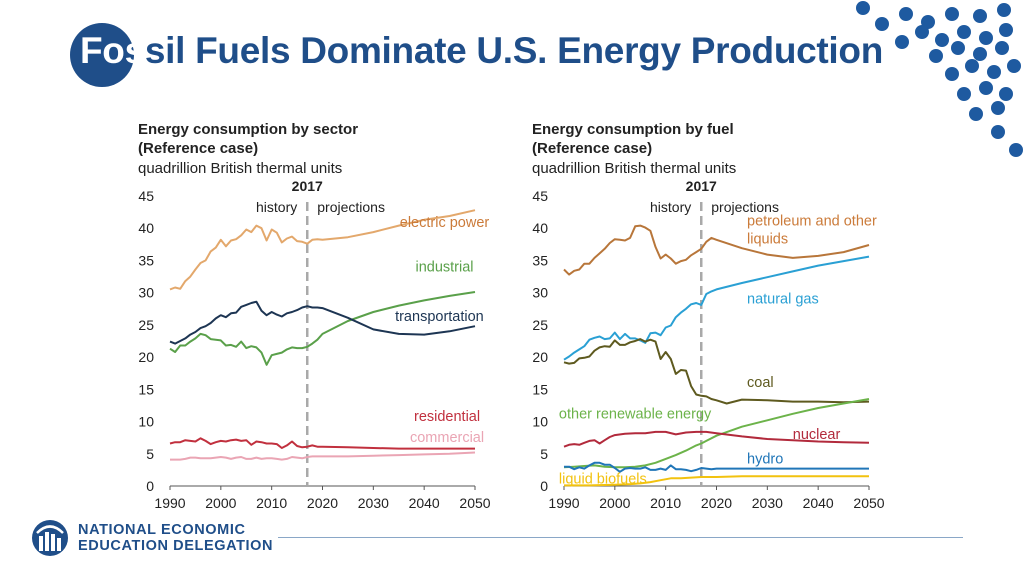 This screenshot has width=1024, height=576. Describe the element at coordinates (939, 79) in the screenshot. I see `decorative-dots` at that location.